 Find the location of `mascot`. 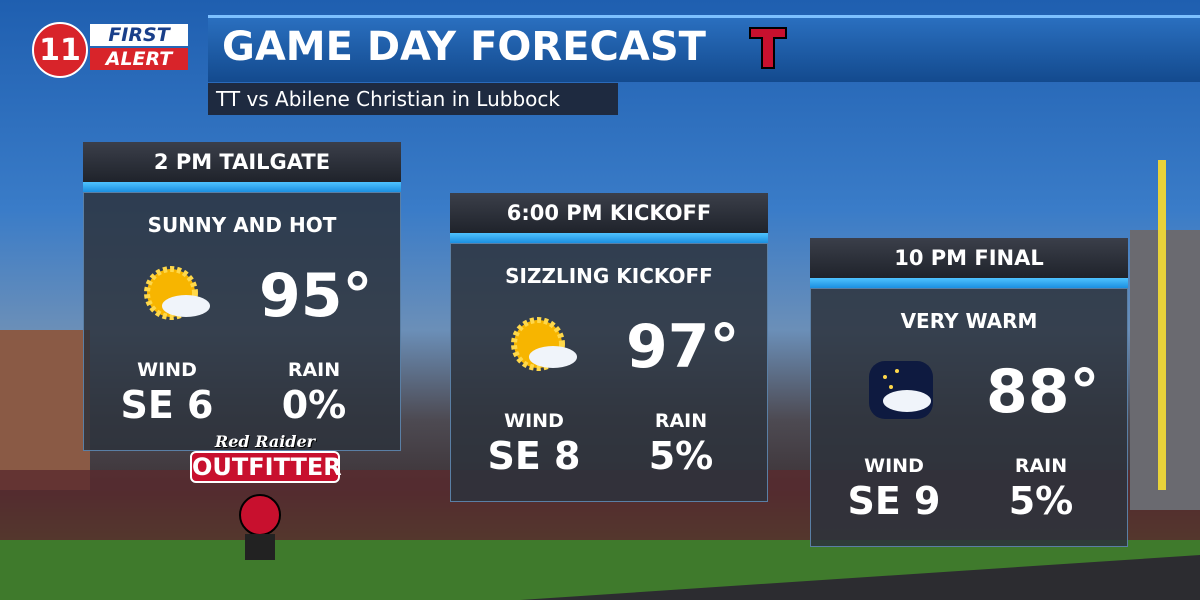

mascot is located at coordinates (260, 527).